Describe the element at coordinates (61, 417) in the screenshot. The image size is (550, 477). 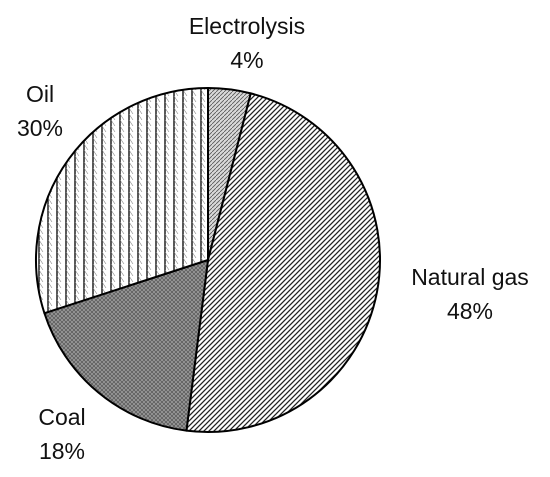
I see `slice-label-coal: Coal` at that location.